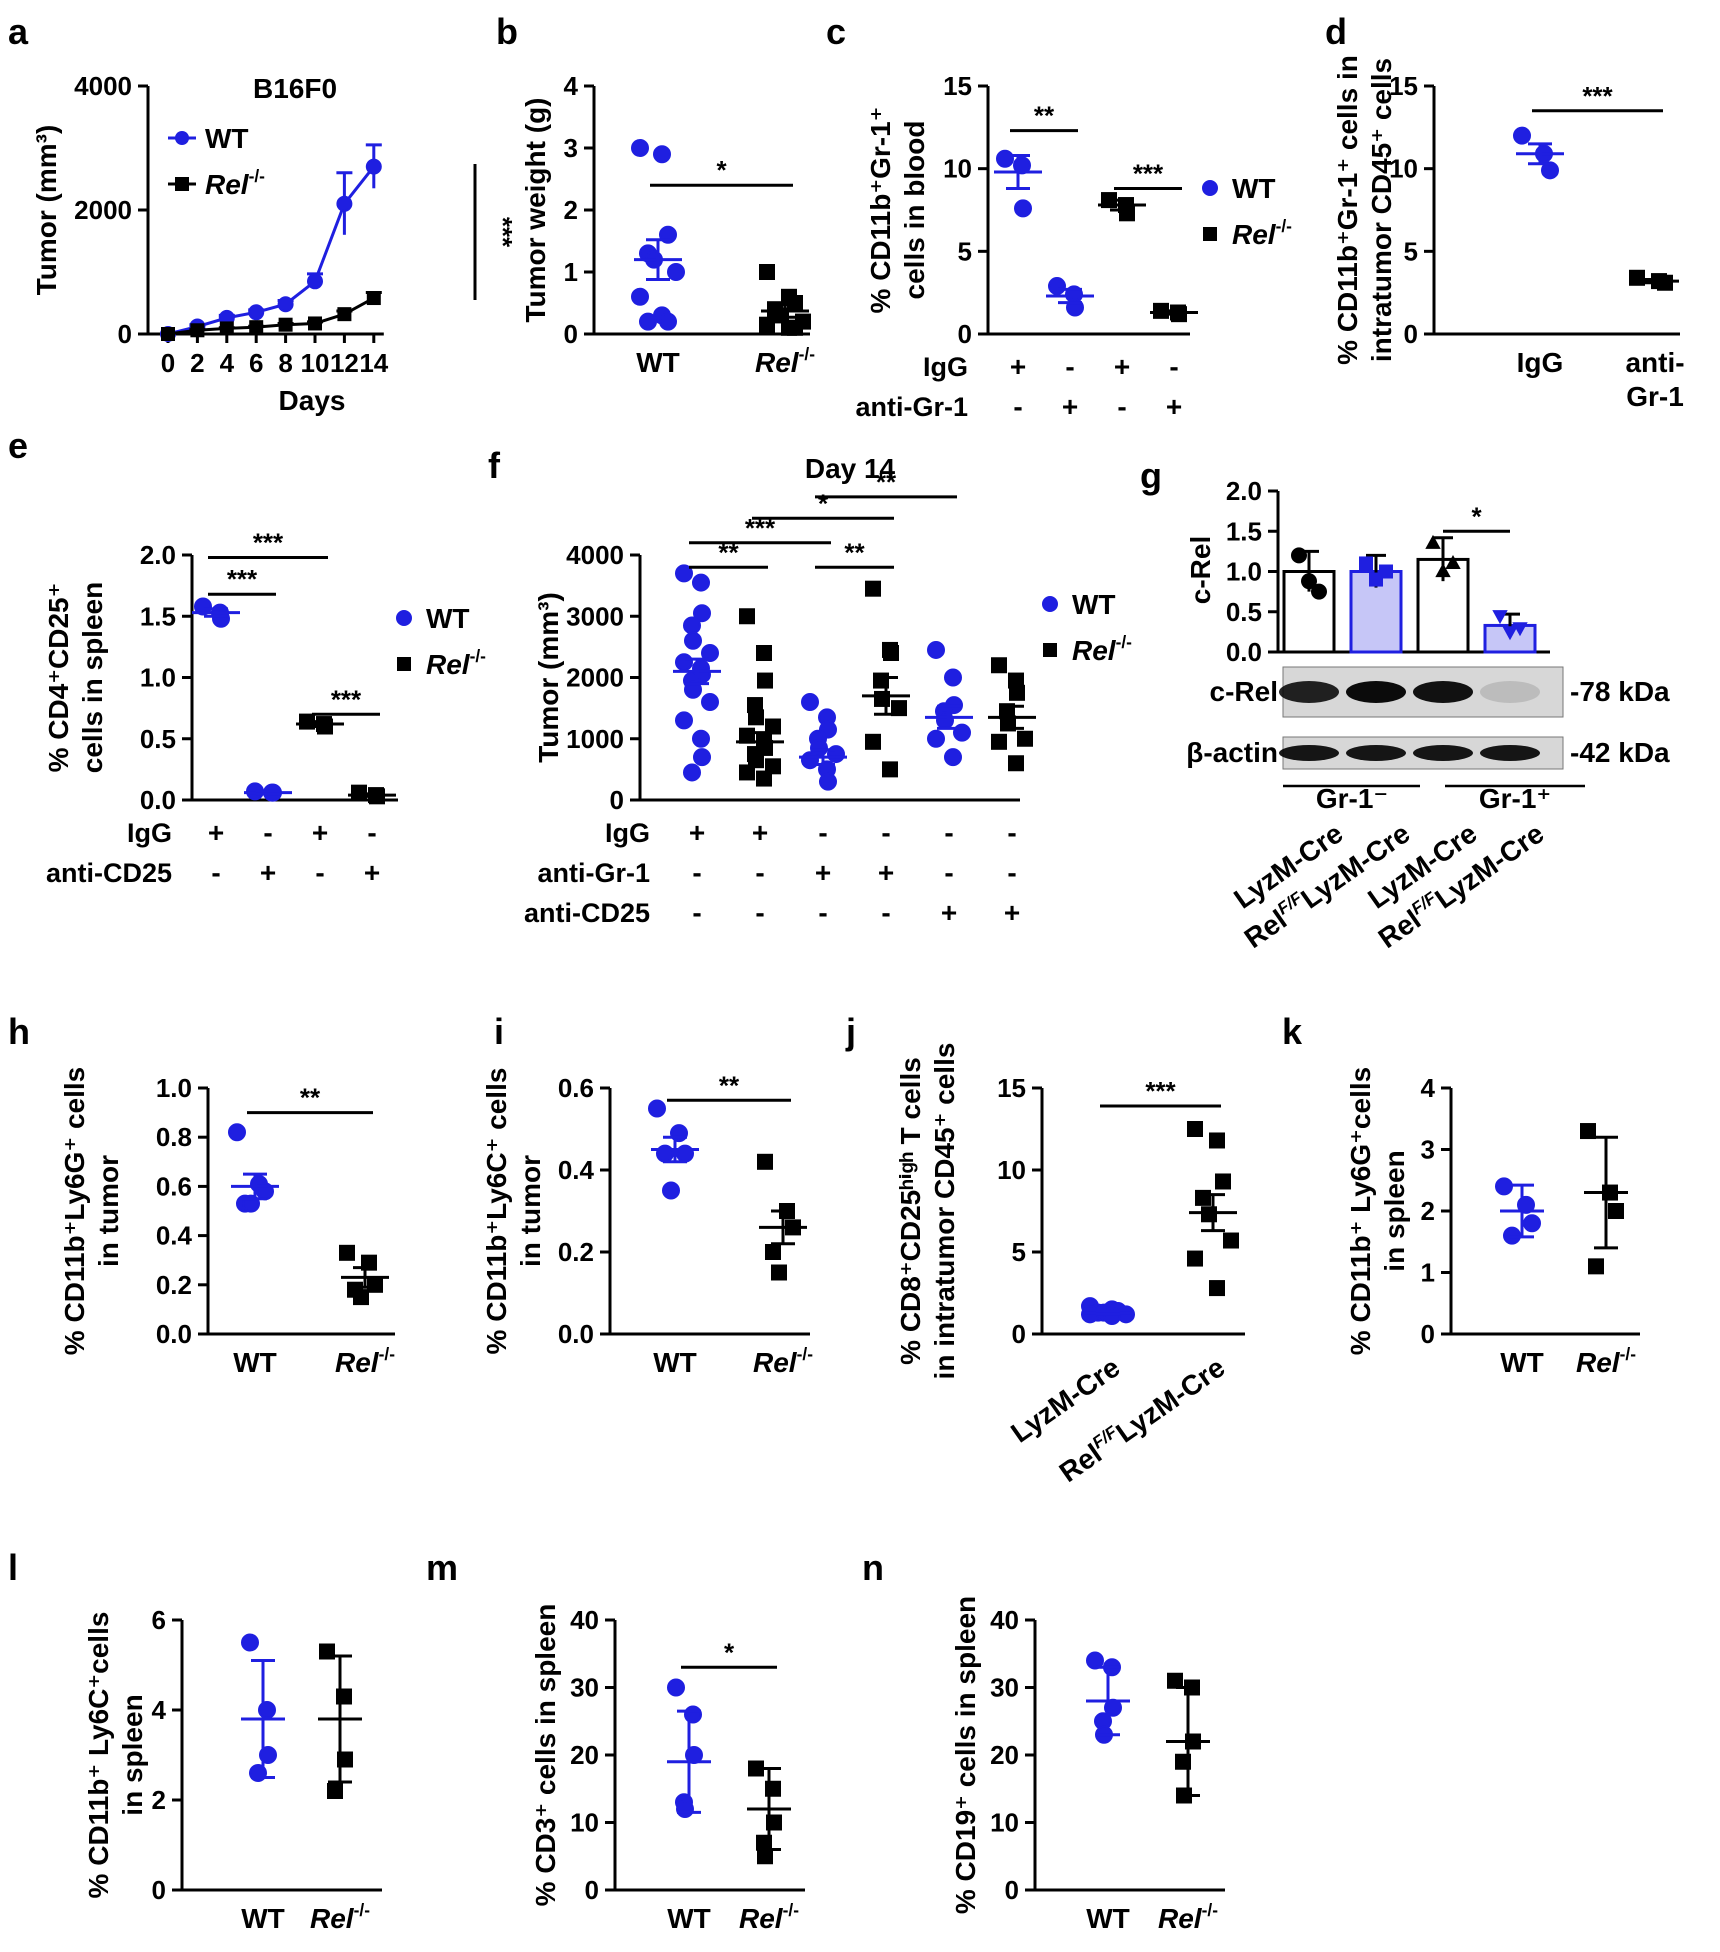  What do you see at coordinates (584, 1688) in the screenshot?
I see `panel-m-y-tick-label: 30` at bounding box center [584, 1688].